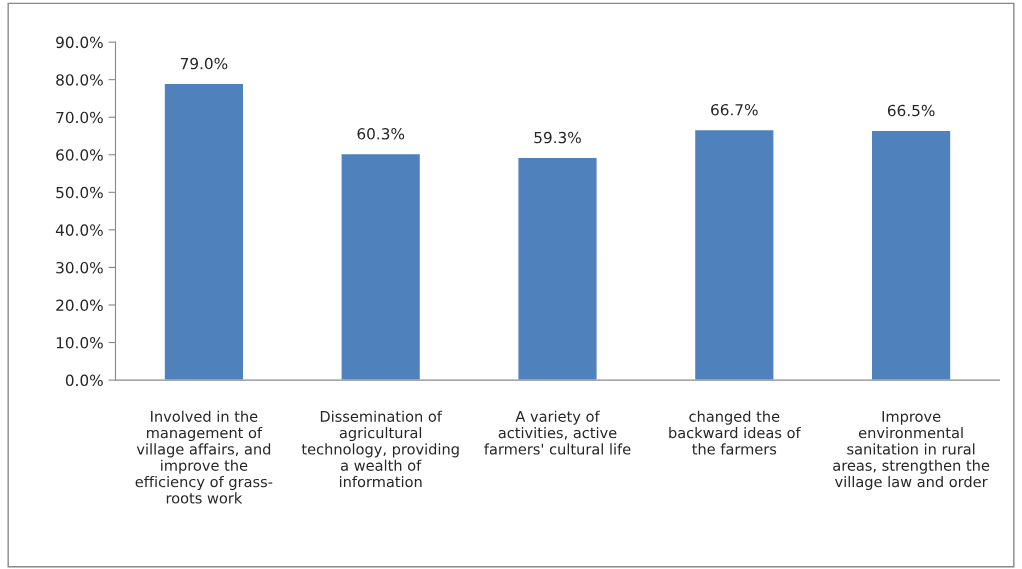 The image size is (1022, 569). What do you see at coordinates (84, 380) in the screenshot?
I see `y-tick-label: 0.0%` at bounding box center [84, 380].